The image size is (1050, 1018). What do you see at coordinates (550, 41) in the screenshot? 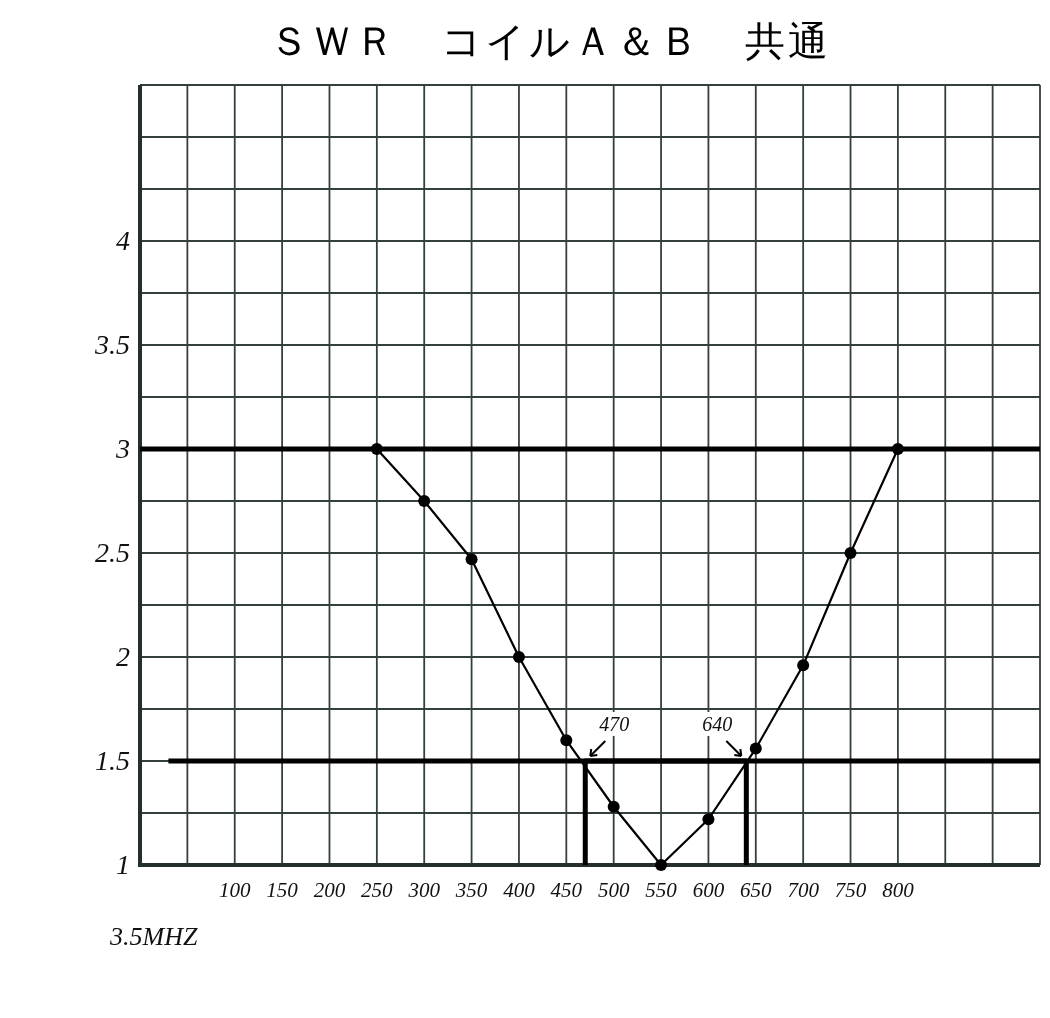
I see `chart-title: ＳＷＲ コイルＡ＆Ｂ 共通` at bounding box center [550, 41].